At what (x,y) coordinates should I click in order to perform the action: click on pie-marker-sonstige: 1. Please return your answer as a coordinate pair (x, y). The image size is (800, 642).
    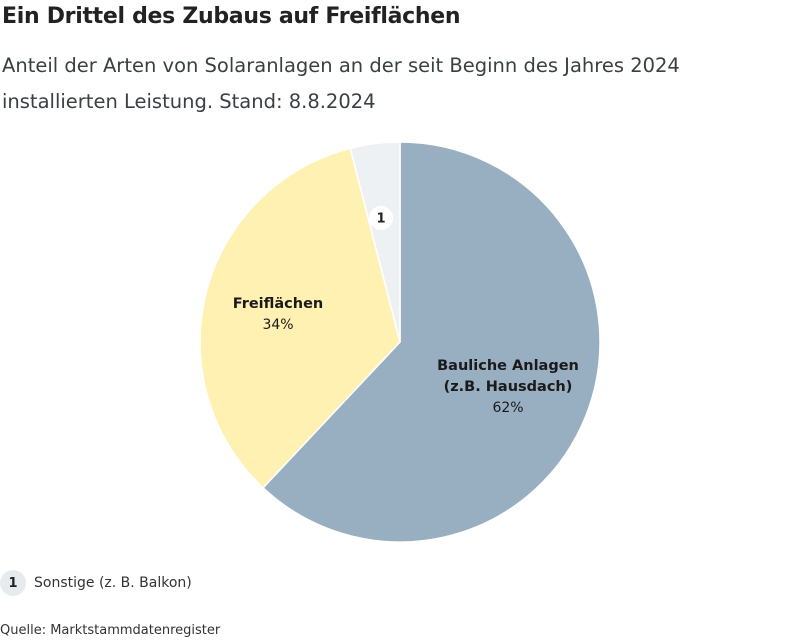
    Looking at the image, I should click on (381, 218).